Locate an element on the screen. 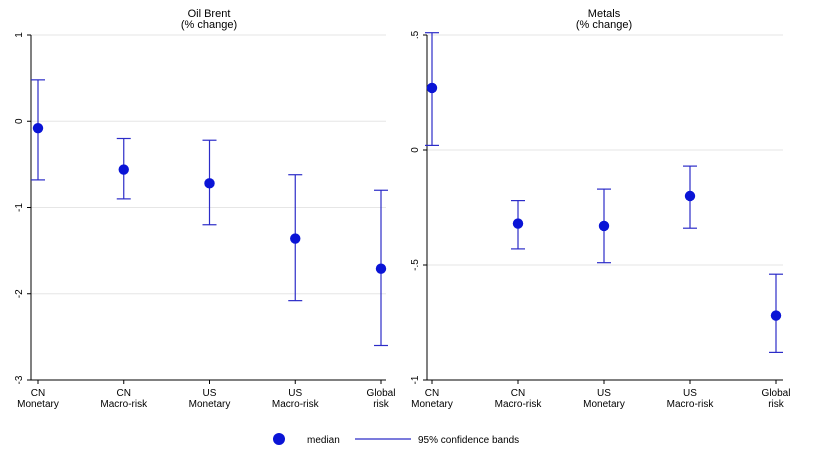 The height and width of the screenshot is (455, 816). legend-ci-label: 95% confidence bands is located at coordinates (468, 440).